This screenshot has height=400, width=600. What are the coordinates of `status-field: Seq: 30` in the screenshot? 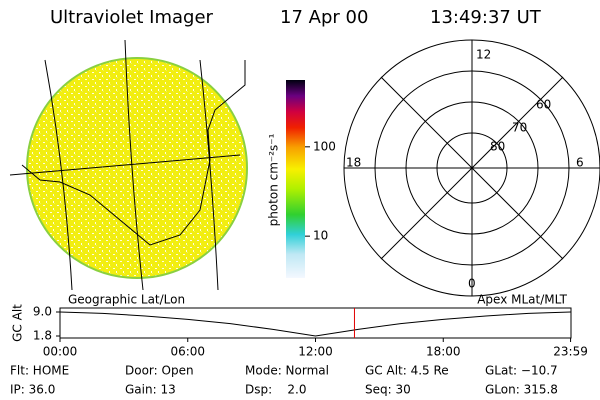 It's located at (388, 390).